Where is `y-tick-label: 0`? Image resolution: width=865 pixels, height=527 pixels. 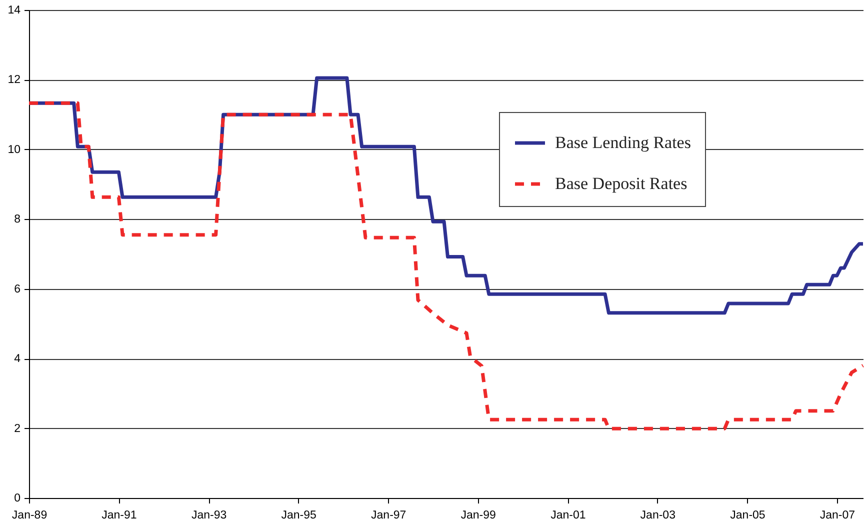
y-tick-label: 0 is located at coordinates (17, 498).